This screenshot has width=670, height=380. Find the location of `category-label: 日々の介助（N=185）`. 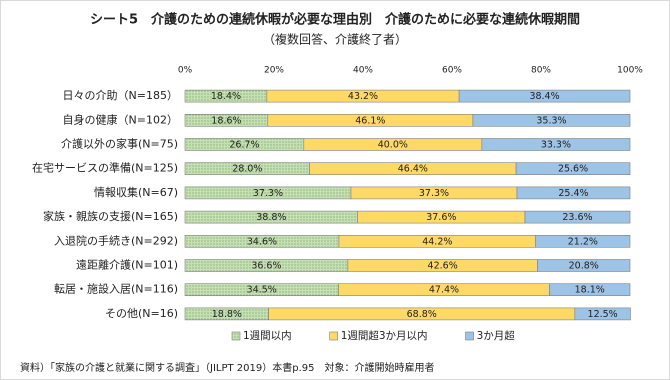

category-label: 日々の介助（N=185） is located at coordinates (120, 95).